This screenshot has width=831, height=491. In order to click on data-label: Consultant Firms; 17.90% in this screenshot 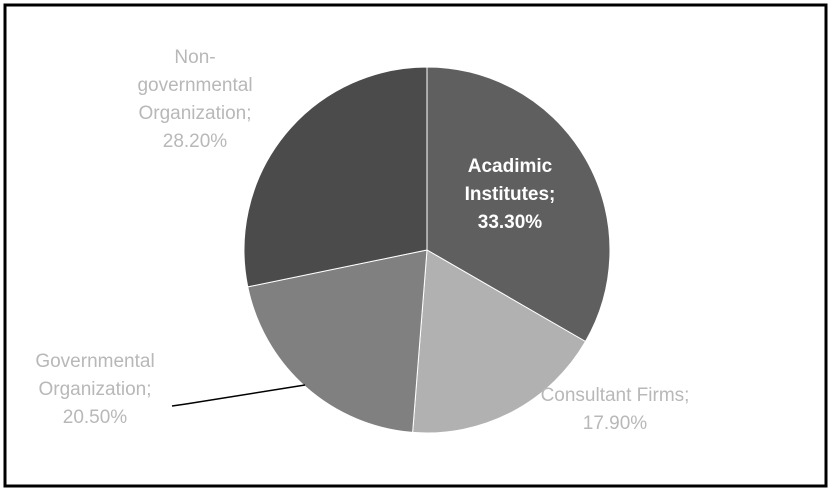, I will do `click(615, 409)`.